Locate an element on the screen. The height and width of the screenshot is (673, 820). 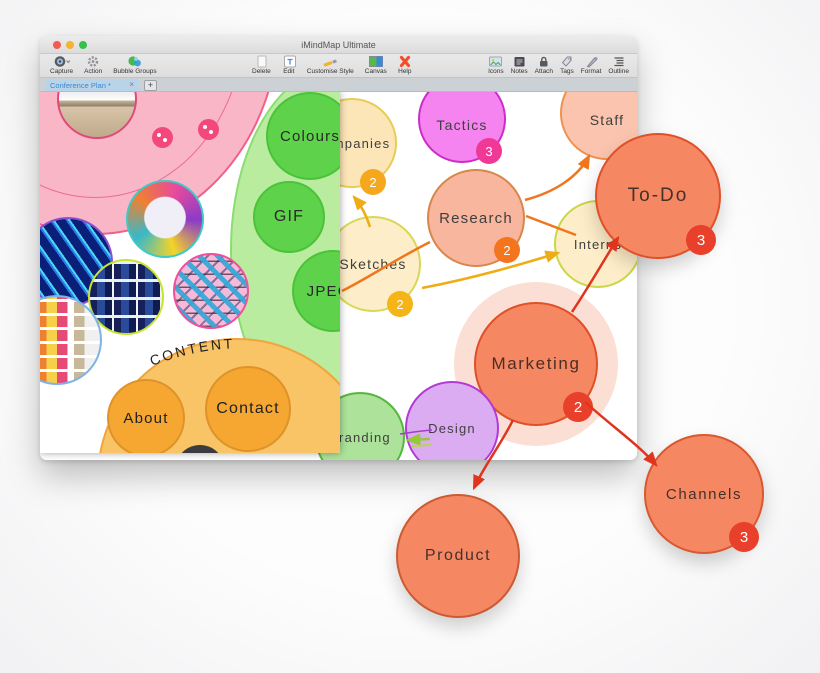
toolbar-label: Bubble Groups is located at coordinates (135, 71).